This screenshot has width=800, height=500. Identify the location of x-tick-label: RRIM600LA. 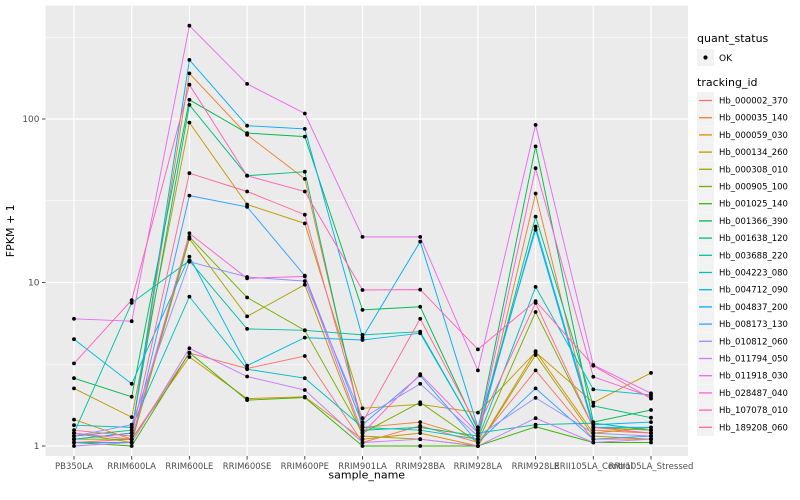
(131, 467).